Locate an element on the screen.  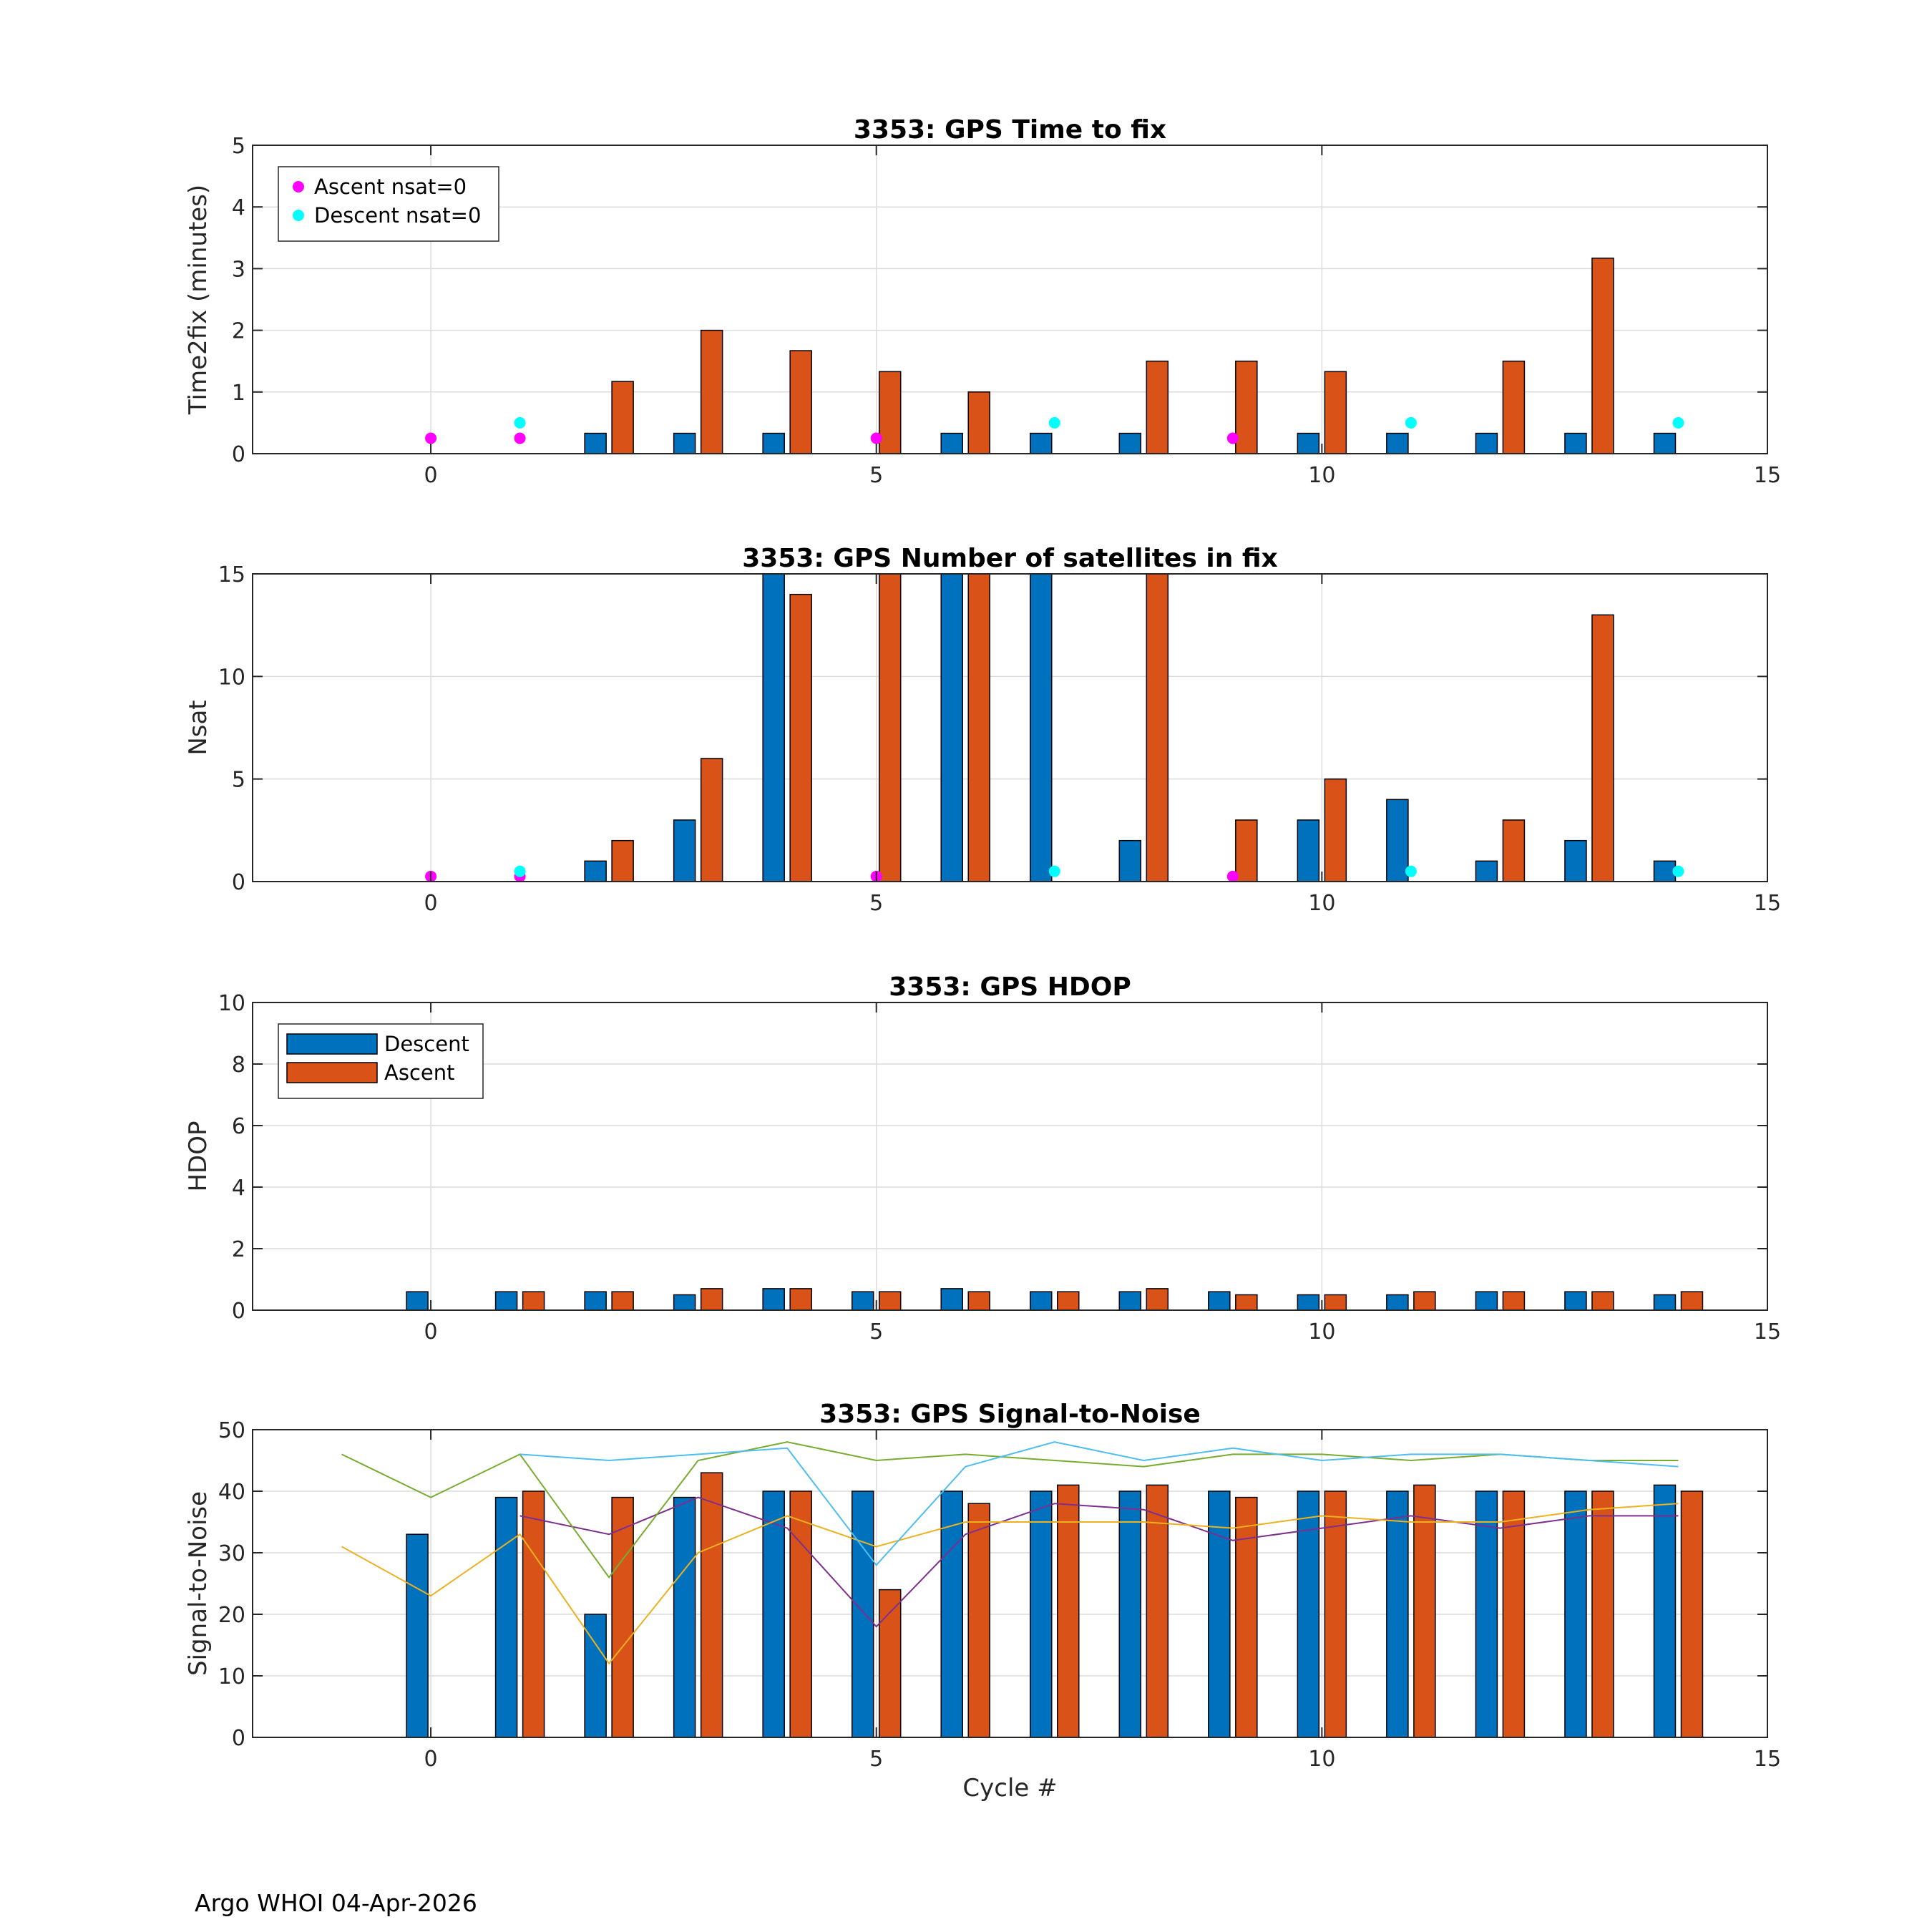
y-tick-label: 4 is located at coordinates (238, 1188).